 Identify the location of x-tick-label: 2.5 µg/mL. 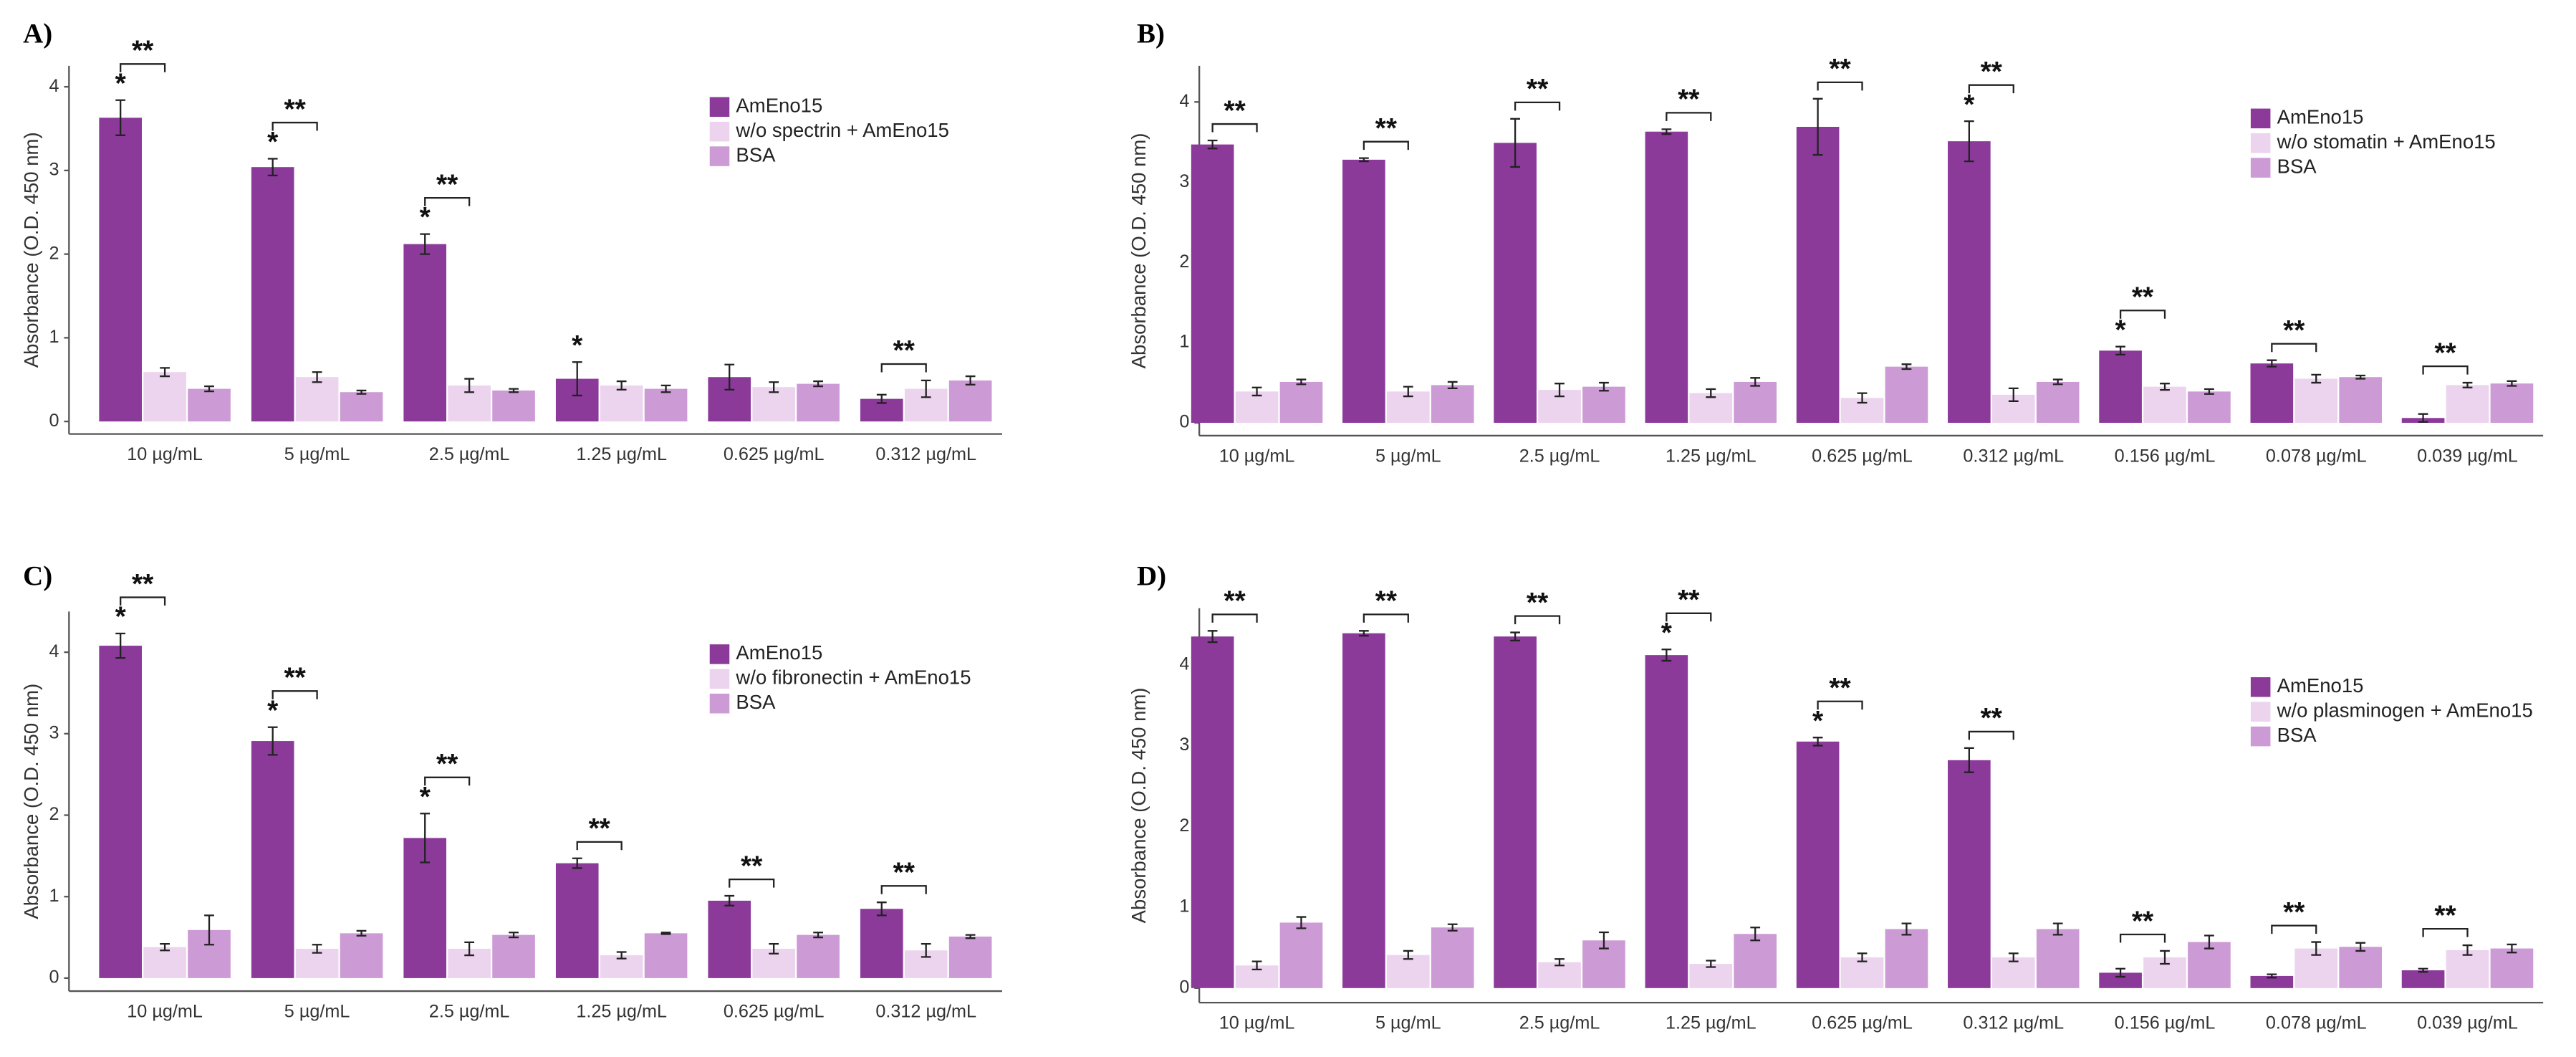
(1559, 1023).